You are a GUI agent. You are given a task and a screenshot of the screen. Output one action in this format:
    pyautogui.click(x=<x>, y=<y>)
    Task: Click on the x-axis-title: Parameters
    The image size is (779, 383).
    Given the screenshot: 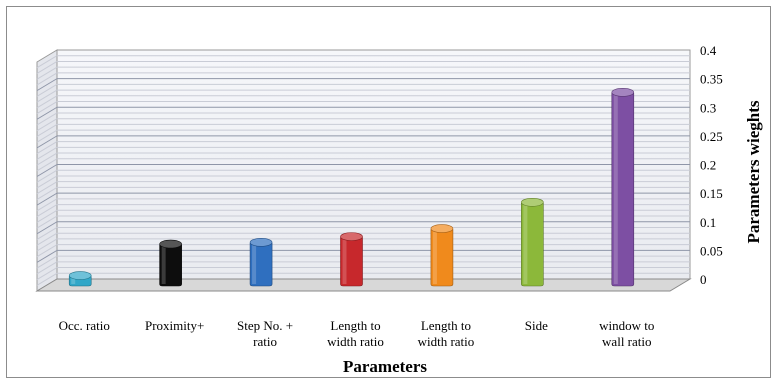 What is the action you would take?
    pyautogui.click(x=385, y=366)
    